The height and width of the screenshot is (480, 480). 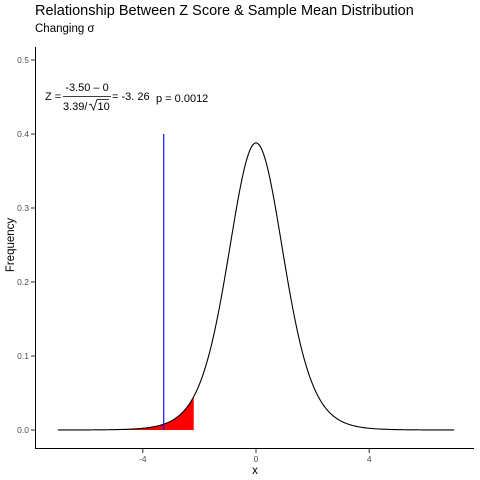 I want to click on formula-result: = -3. 26, so click(x=131, y=97).